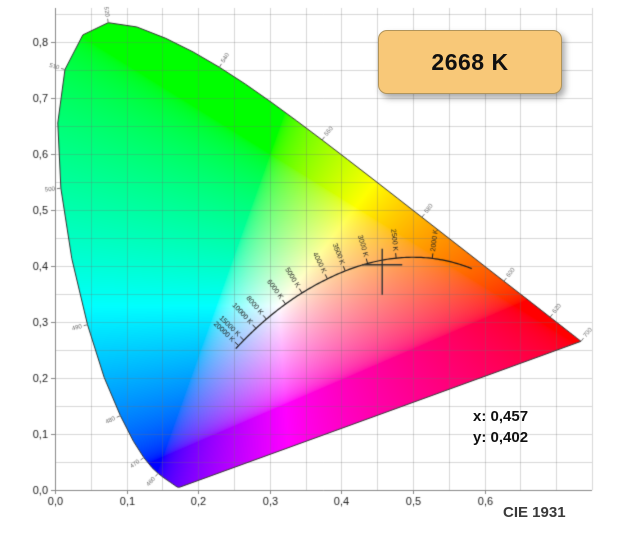 Image resolution: width=620 pixels, height=550 pixels. I want to click on cct-badge: 2668 K, so click(470, 62).